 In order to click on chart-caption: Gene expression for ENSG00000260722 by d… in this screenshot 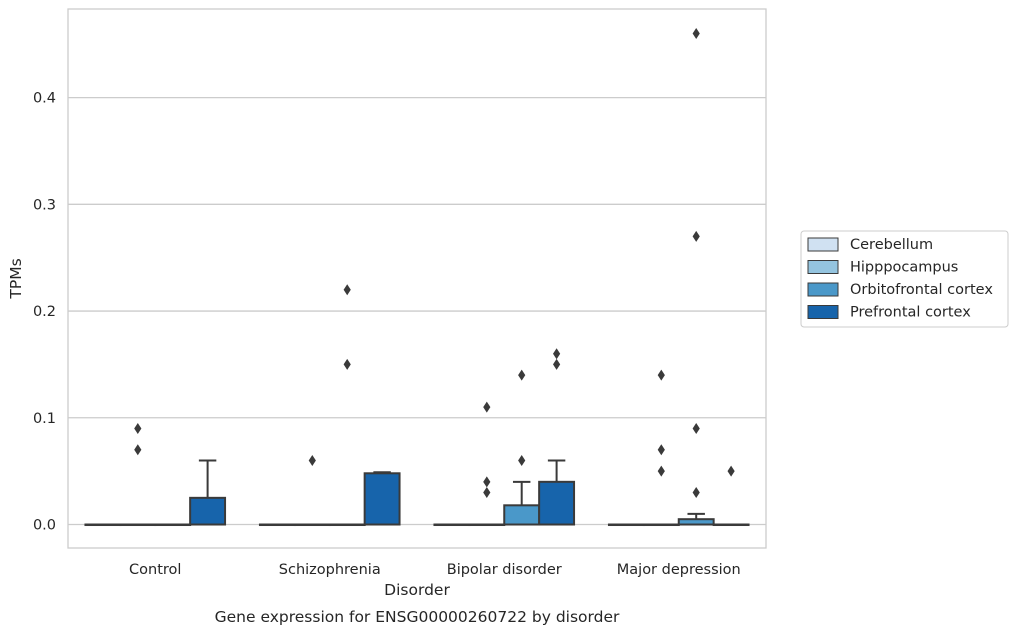, I will do `click(417, 617)`.